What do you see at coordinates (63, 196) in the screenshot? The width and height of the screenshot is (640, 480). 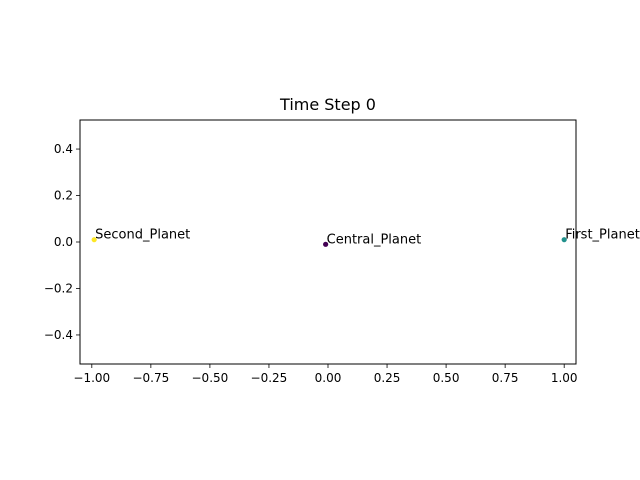 I see `y-tick-label: 0.2` at bounding box center [63, 196].